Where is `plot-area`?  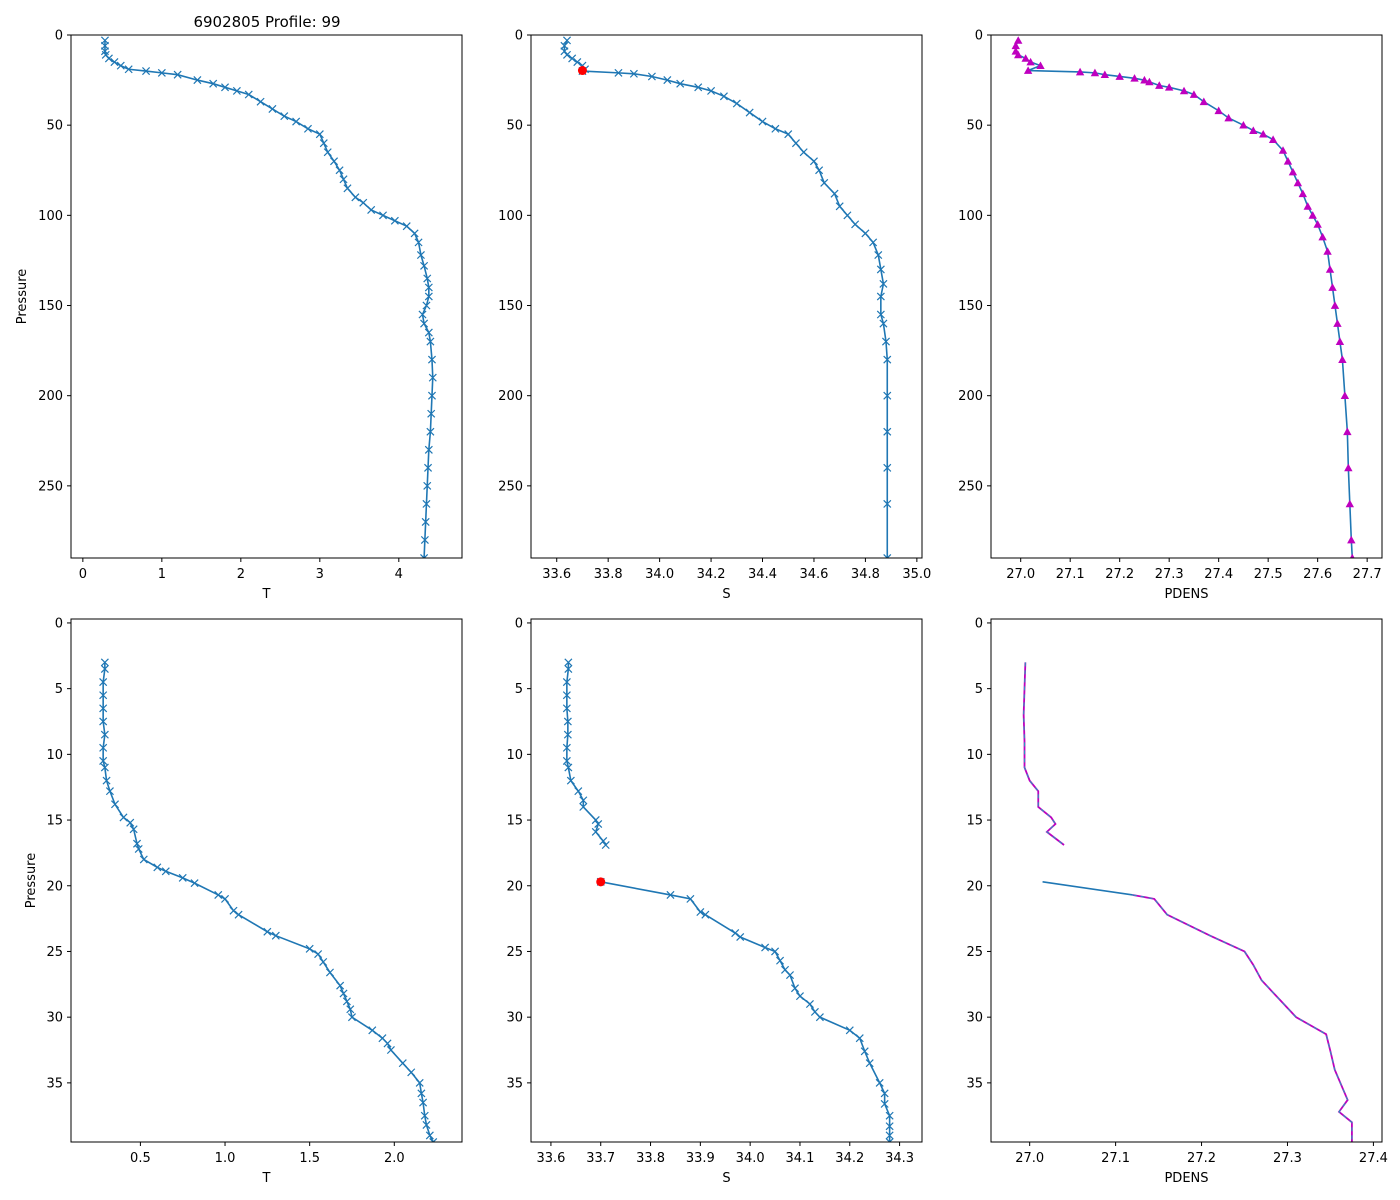 plot-area is located at coordinates (728, 900).